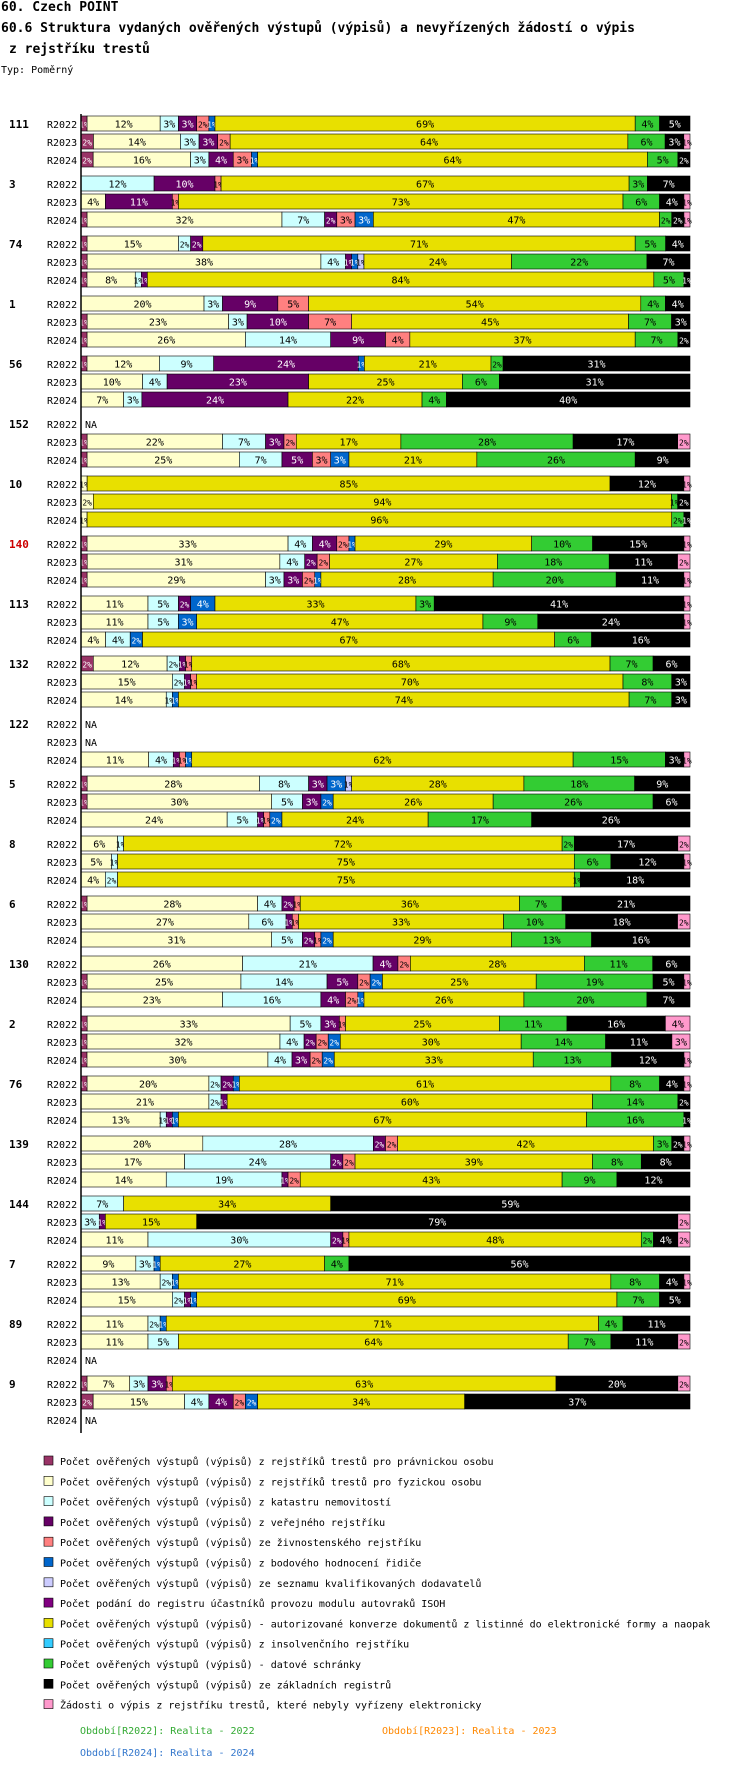  Describe the element at coordinates (48, 1481) in the screenshot. I see `legend-swatch-fyzicka` at that location.